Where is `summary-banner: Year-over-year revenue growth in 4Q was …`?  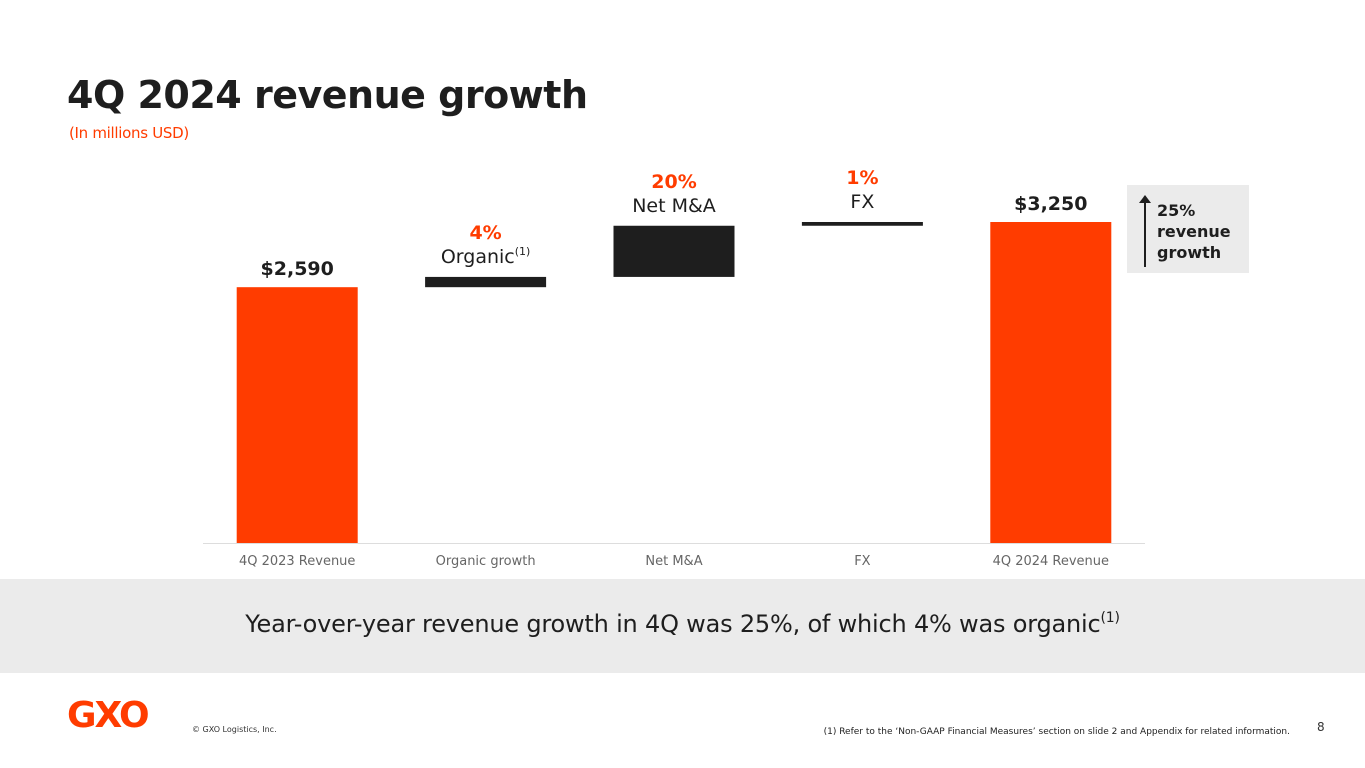 summary-banner: Year-over-year revenue growth in 4Q was … is located at coordinates (682, 626).